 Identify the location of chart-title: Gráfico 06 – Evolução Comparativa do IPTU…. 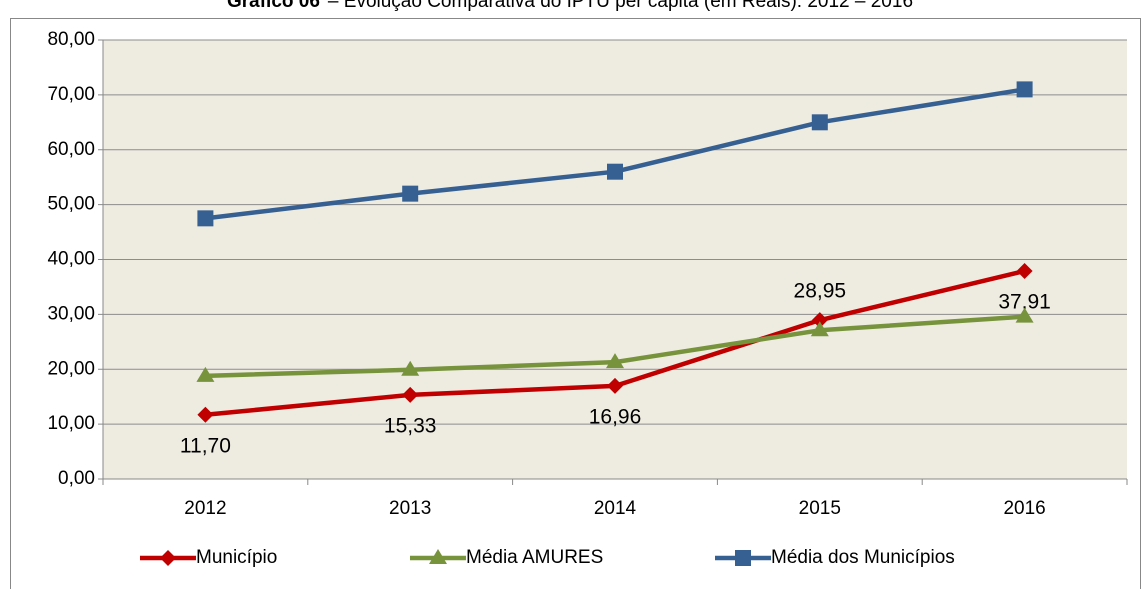
(570, 6).